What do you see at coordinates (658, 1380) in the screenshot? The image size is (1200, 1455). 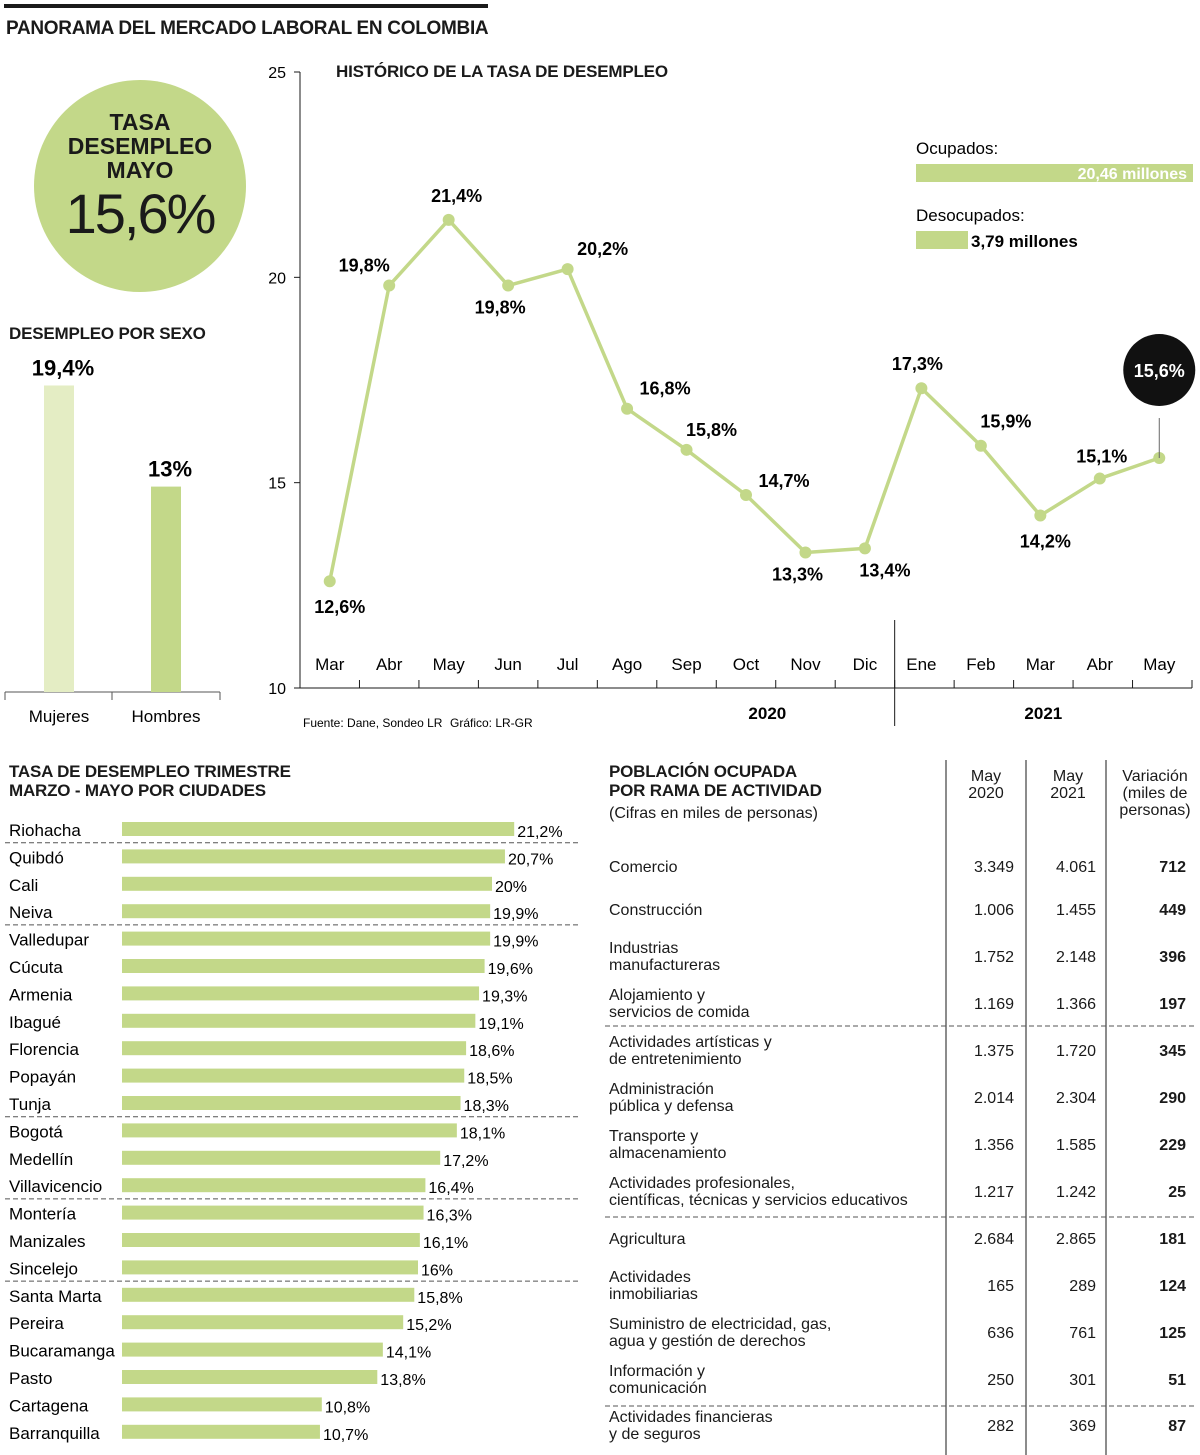 I see `activity-label: Información y comunicación` at bounding box center [658, 1380].